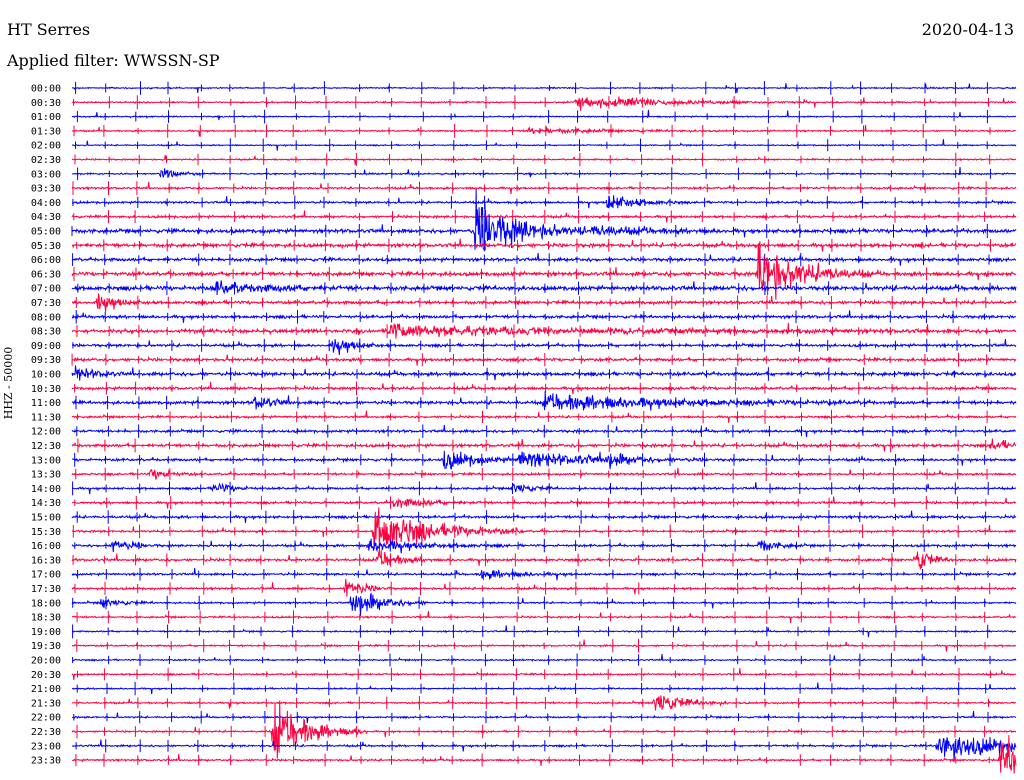  What do you see at coordinates (46, 503) in the screenshot?
I see `row-label: 14:30` at bounding box center [46, 503].